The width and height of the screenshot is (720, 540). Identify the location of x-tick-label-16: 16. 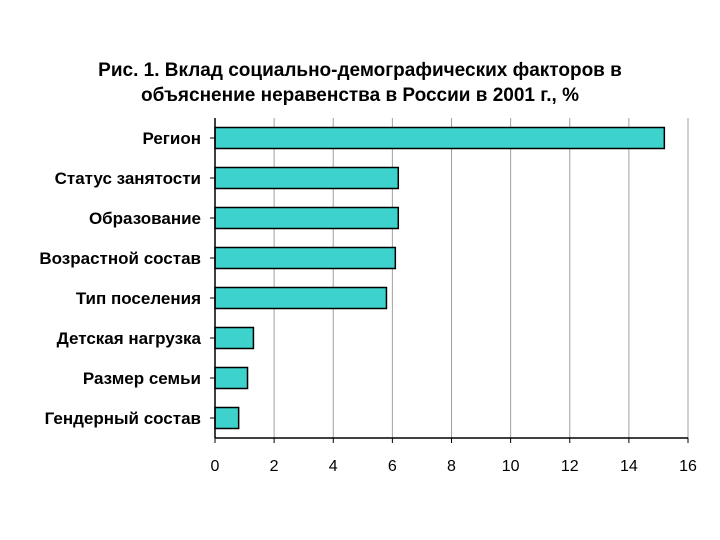
(688, 466).